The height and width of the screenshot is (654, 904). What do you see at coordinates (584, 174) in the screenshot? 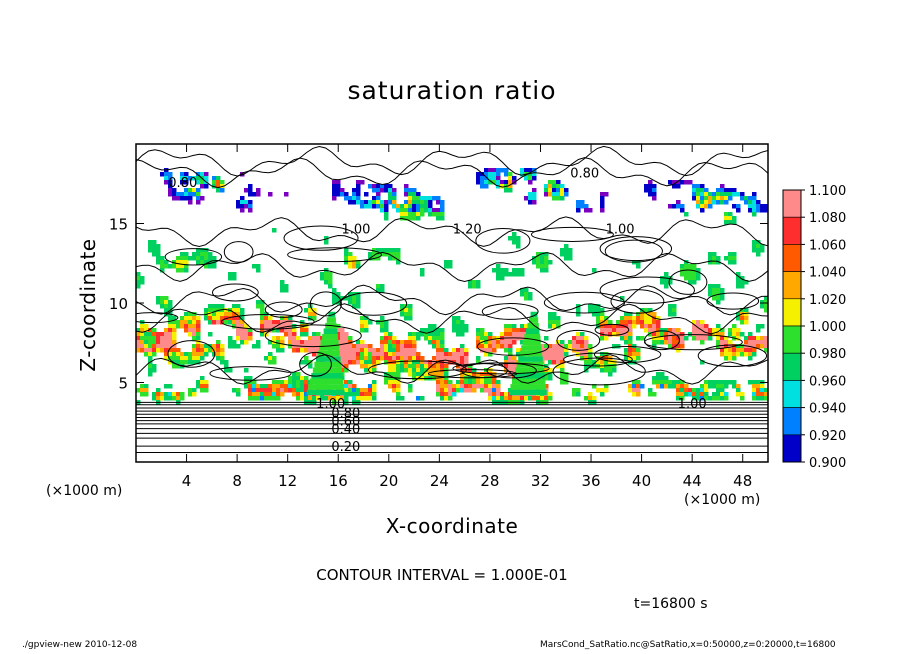
I see `contour-label: 0.80` at bounding box center [584, 174].